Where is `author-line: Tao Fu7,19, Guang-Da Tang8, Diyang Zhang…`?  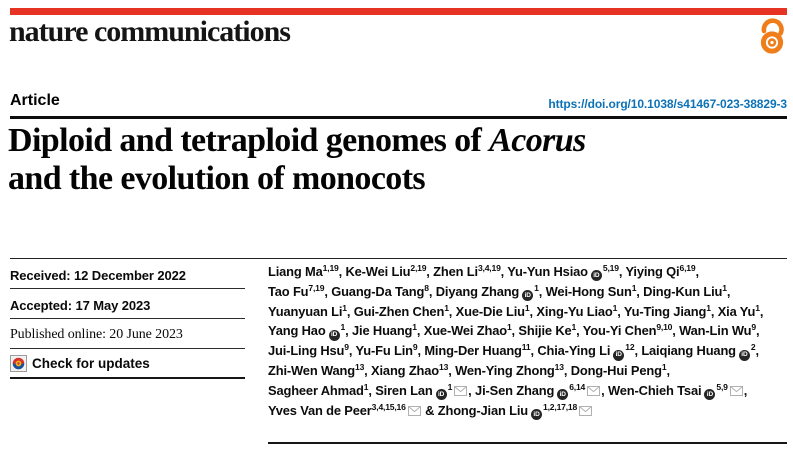
author-line: Tao Fu7,19, Guang-Da Tang8, Diyang Zhang… is located at coordinates (528, 292).